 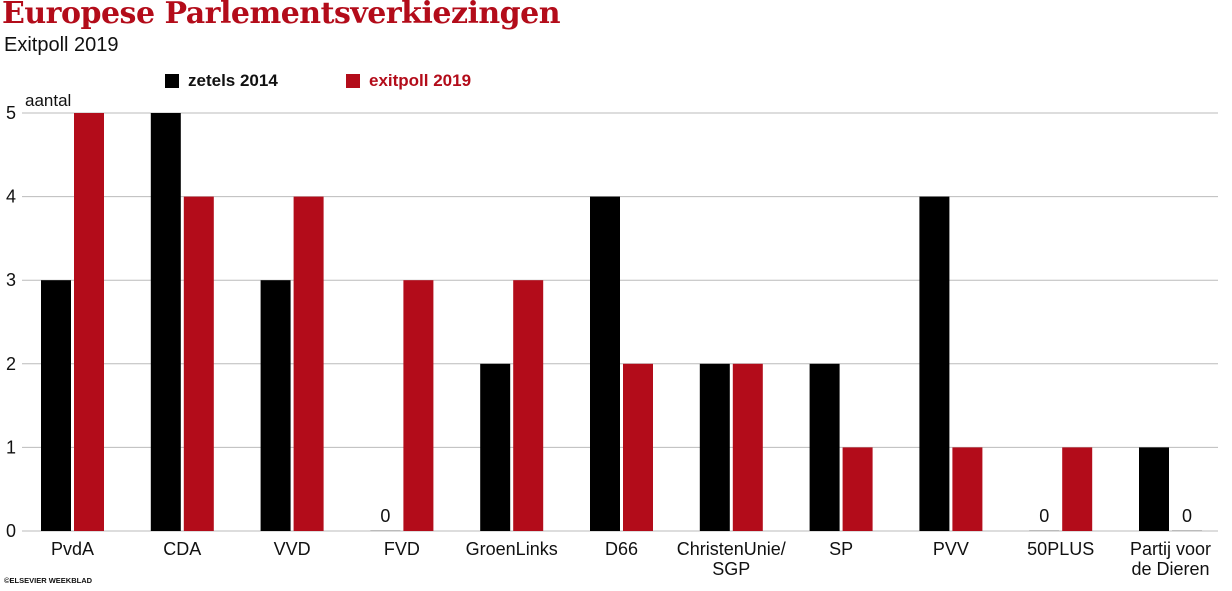 I want to click on x-tick-label: ChristenUnie/, so click(x=731, y=549).